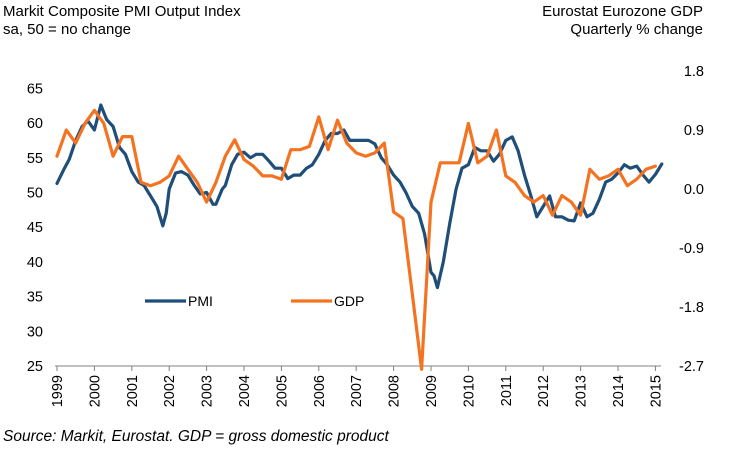 The image size is (737, 465). Describe the element at coordinates (694, 190) in the screenshot. I see `y-right-tick-label: 0.0` at that location.